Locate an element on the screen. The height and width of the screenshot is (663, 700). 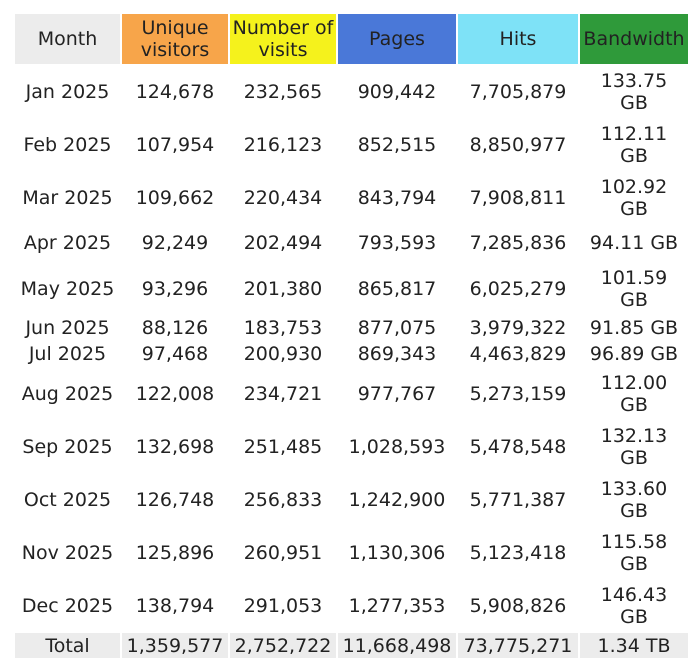
cell-pages: 793,593 is located at coordinates (397, 243).